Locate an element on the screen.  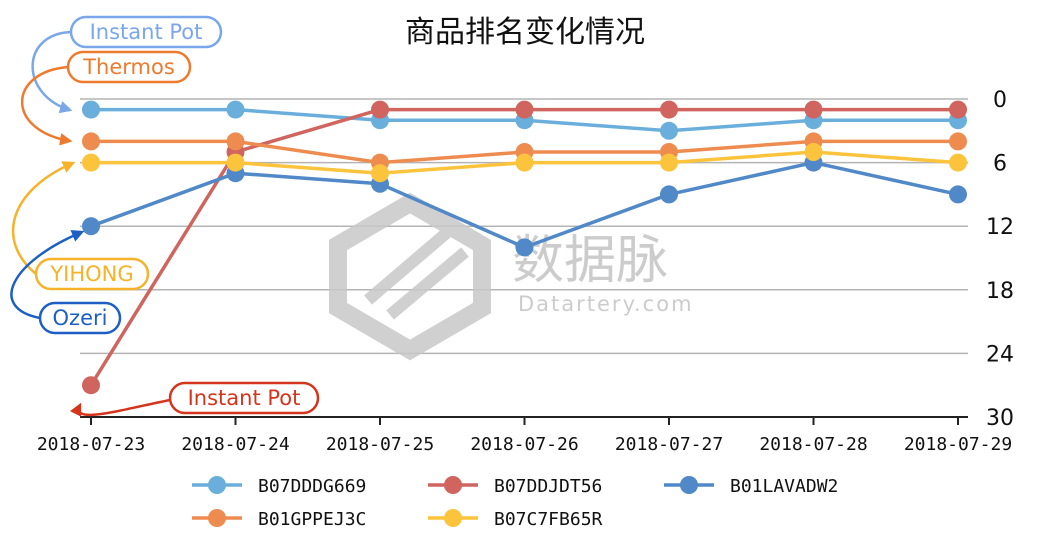
y-tick-label: 12 is located at coordinates (1000, 227).